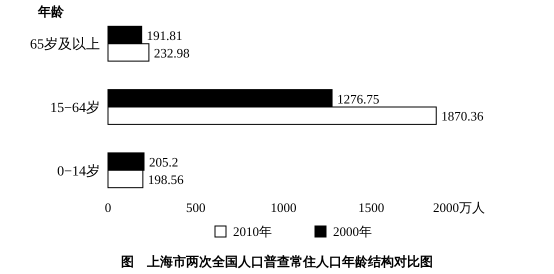  I want to click on x-tick-label: 1000, so click(283, 207).